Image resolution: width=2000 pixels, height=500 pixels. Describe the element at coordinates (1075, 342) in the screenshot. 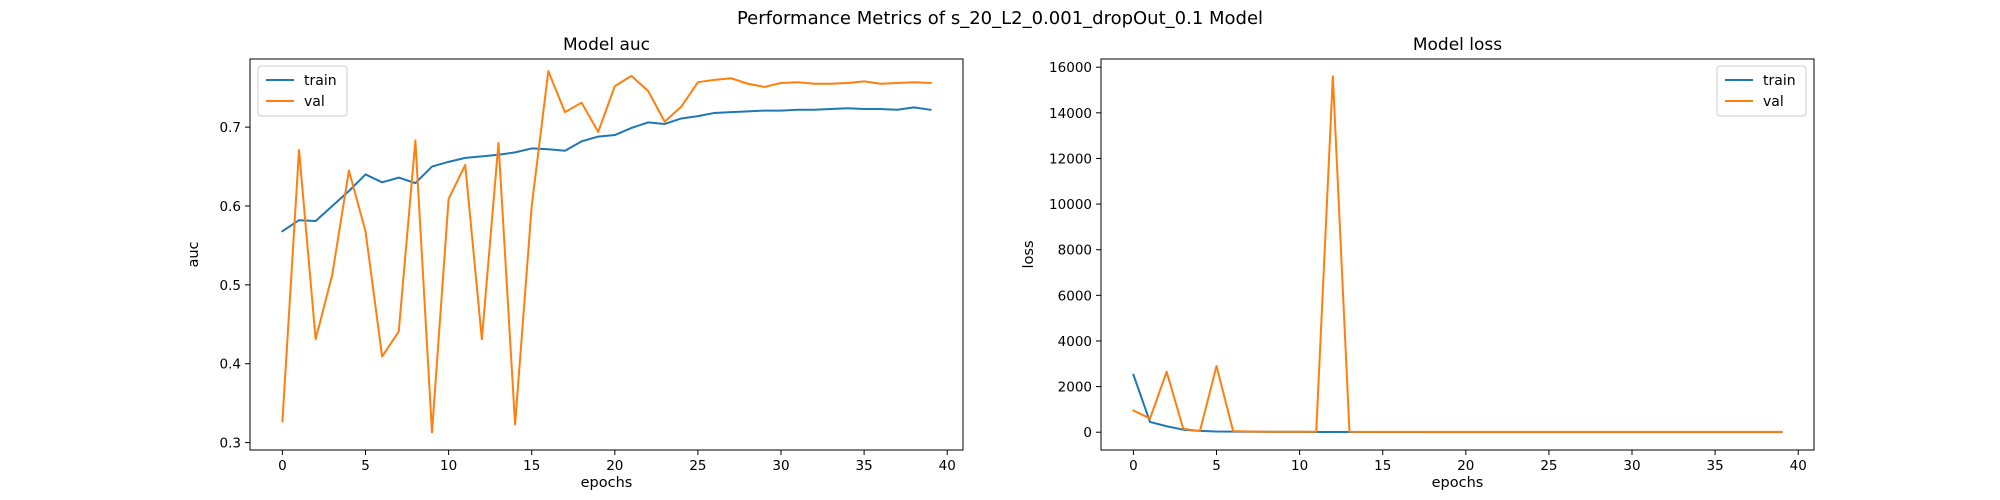

I see `y-tick-label: 4000` at that location.